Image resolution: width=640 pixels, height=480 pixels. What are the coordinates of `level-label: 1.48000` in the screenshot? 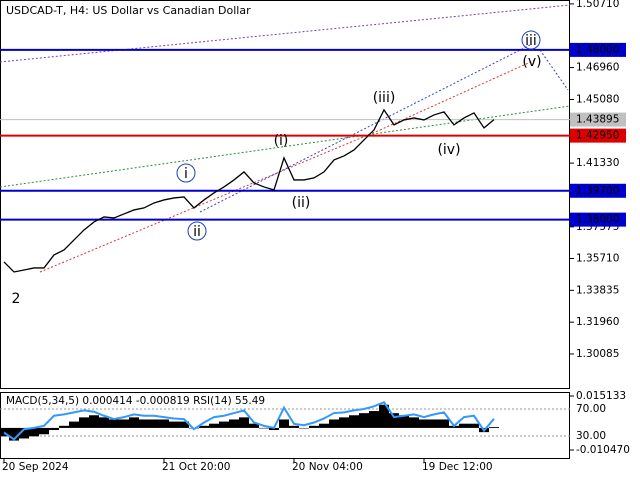 It's located at (597, 50).